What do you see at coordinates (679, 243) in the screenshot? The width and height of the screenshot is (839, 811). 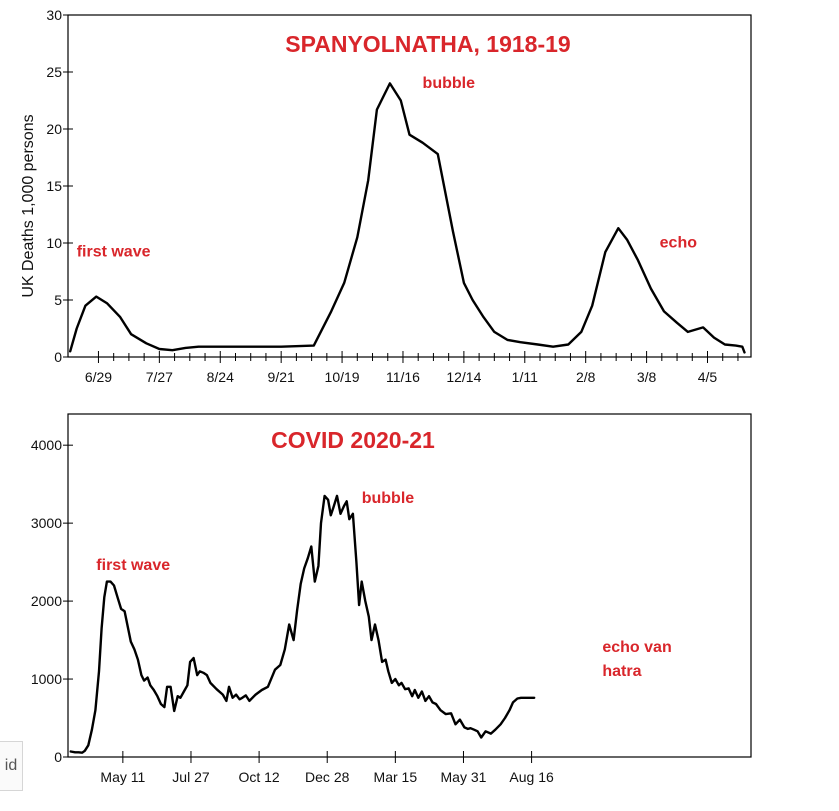 I see `top-annotation-2: echo` at bounding box center [679, 243].